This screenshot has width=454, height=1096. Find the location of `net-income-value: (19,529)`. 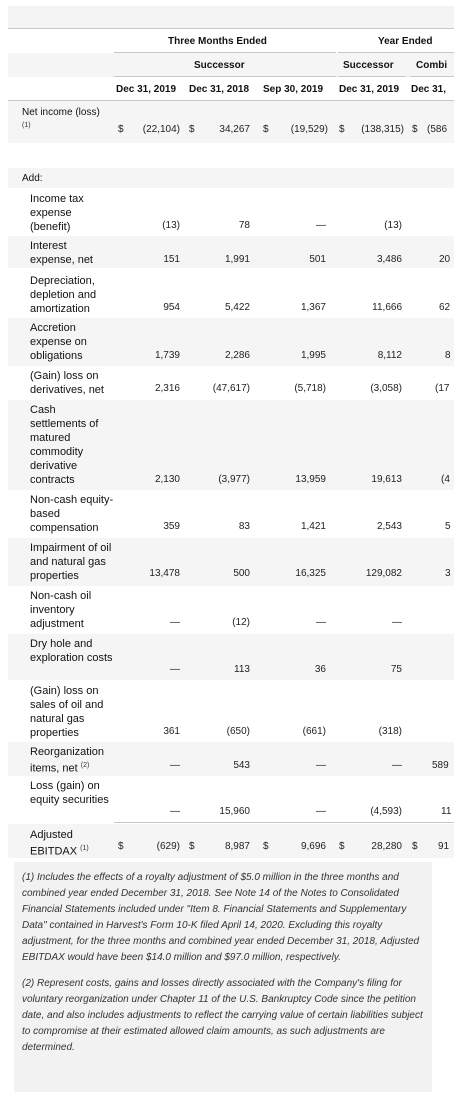

net-income-value: (19,529) is located at coordinates (309, 129).